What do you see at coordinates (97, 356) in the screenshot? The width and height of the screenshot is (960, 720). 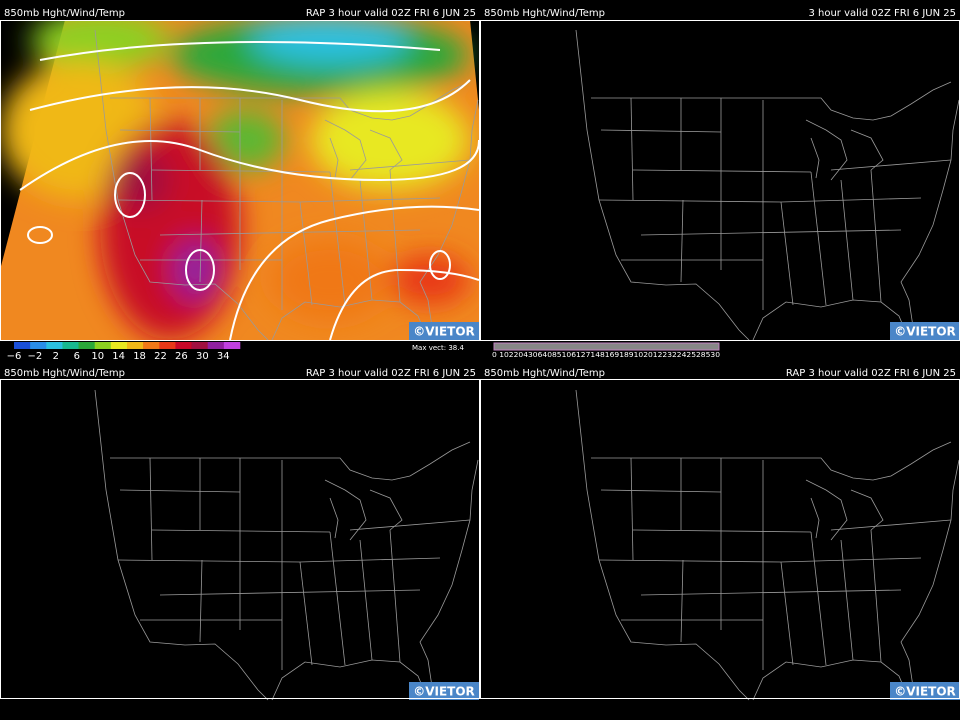 I see `legend-label: 10` at bounding box center [97, 356].